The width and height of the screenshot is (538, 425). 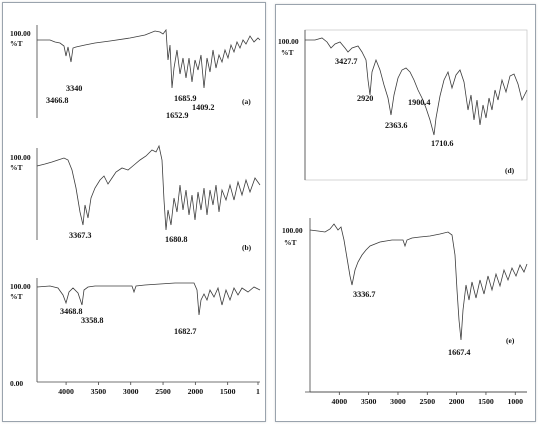 I want to click on panel-e-spectrum-line, so click(x=418, y=282).